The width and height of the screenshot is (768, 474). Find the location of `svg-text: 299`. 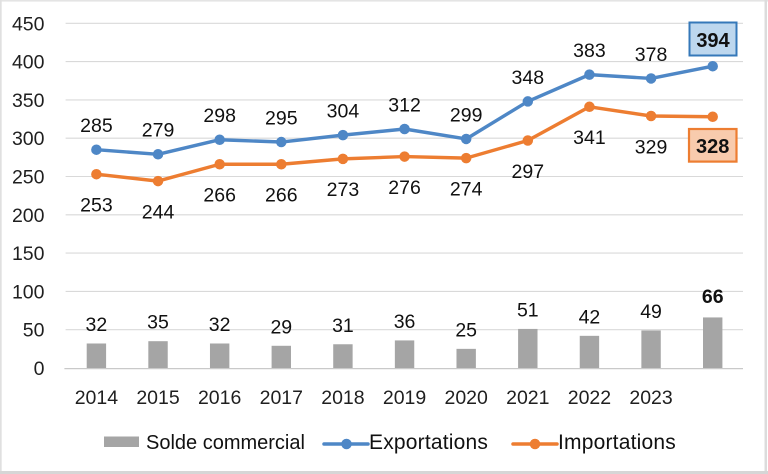

svg-text: 299 is located at coordinates (466, 115).